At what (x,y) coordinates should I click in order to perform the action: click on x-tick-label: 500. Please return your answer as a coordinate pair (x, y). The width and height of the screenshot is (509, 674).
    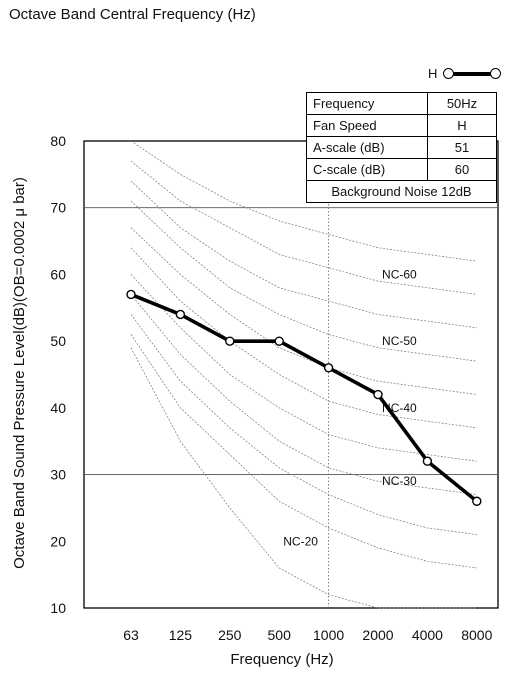
    Looking at the image, I should click on (280, 635).